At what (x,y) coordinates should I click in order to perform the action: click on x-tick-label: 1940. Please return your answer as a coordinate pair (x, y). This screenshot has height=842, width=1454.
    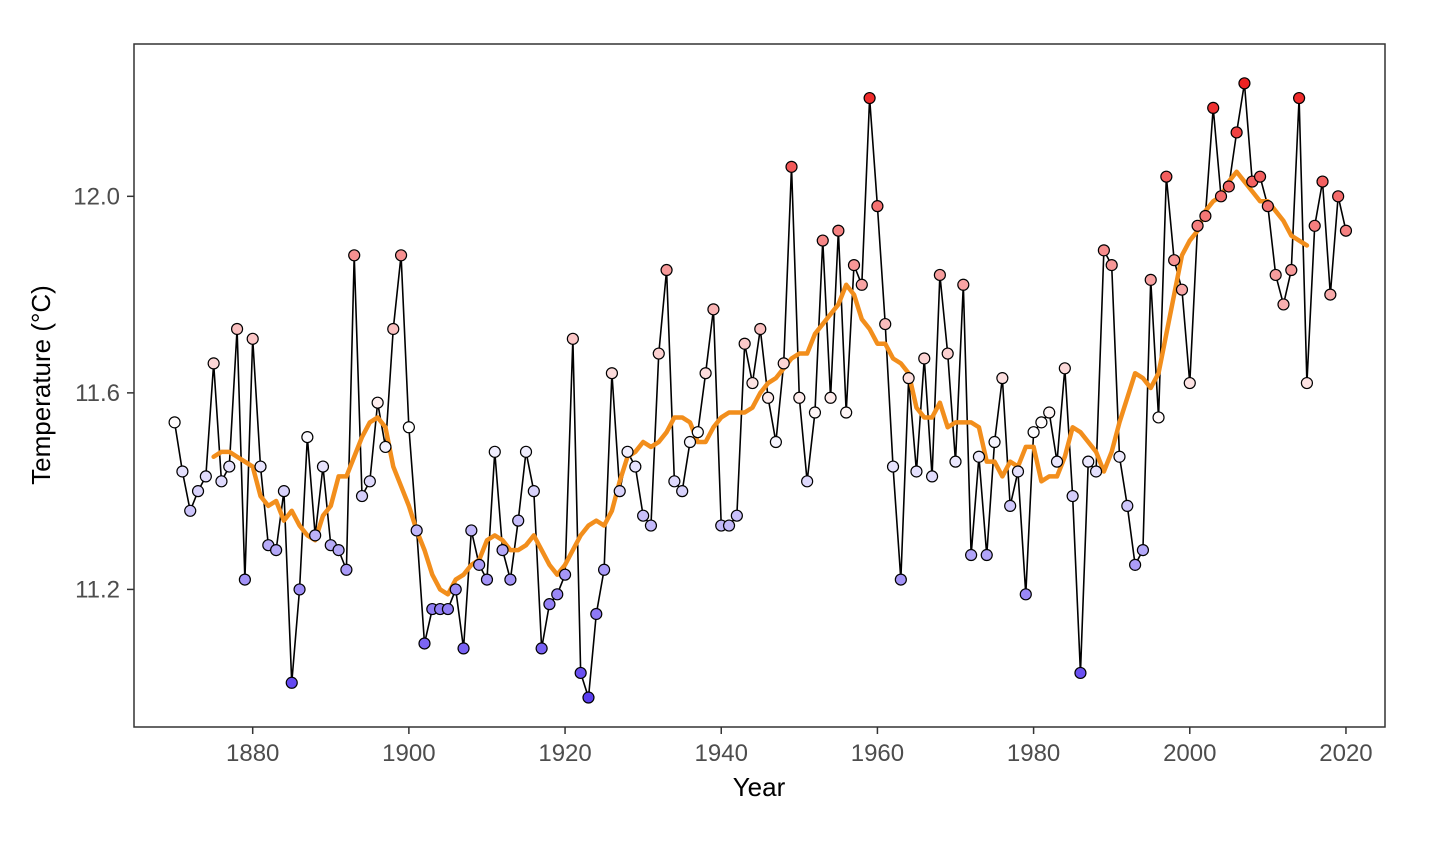
    Looking at the image, I should click on (721, 753).